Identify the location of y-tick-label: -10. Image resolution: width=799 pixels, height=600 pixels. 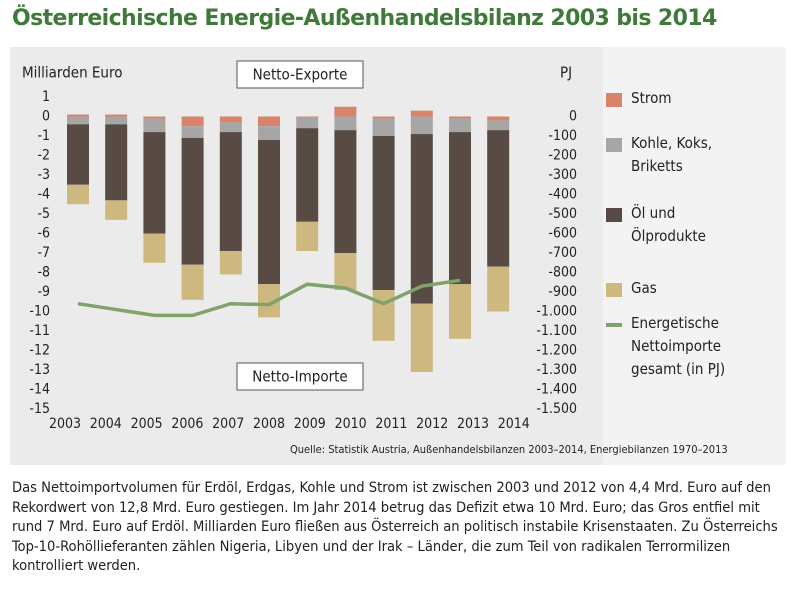
(39, 312).